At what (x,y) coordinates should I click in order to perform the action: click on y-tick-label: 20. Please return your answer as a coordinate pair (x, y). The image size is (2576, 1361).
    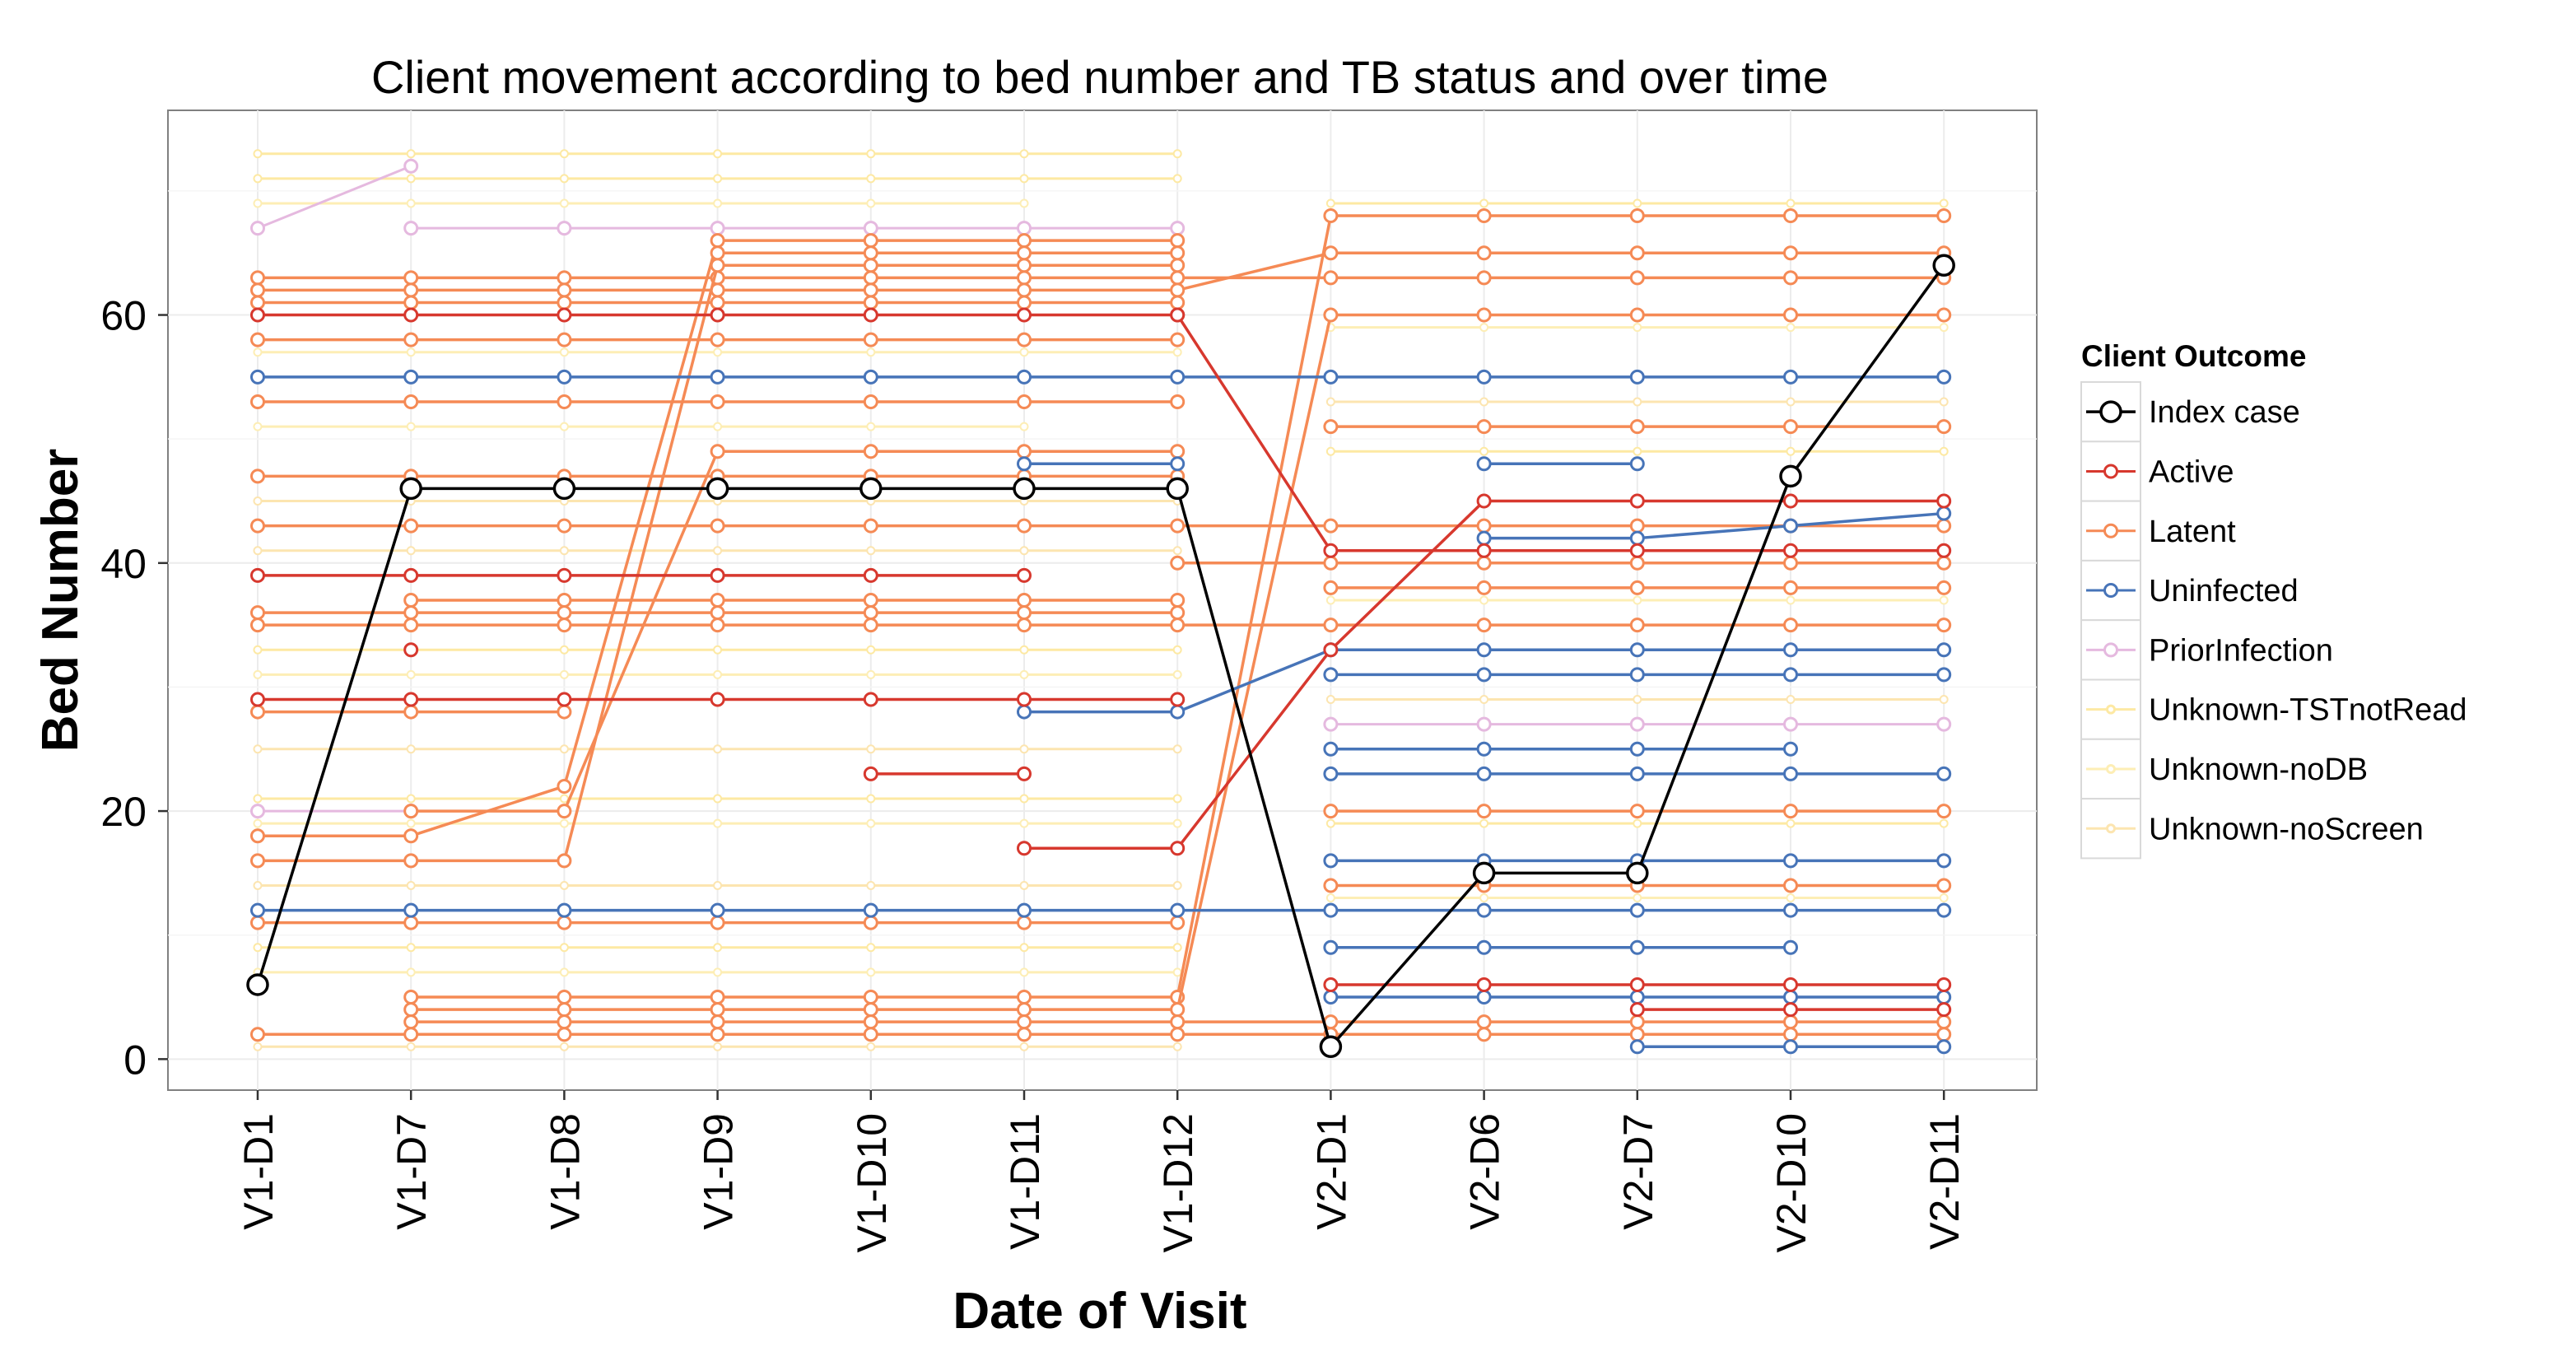
    Looking at the image, I should click on (123, 812).